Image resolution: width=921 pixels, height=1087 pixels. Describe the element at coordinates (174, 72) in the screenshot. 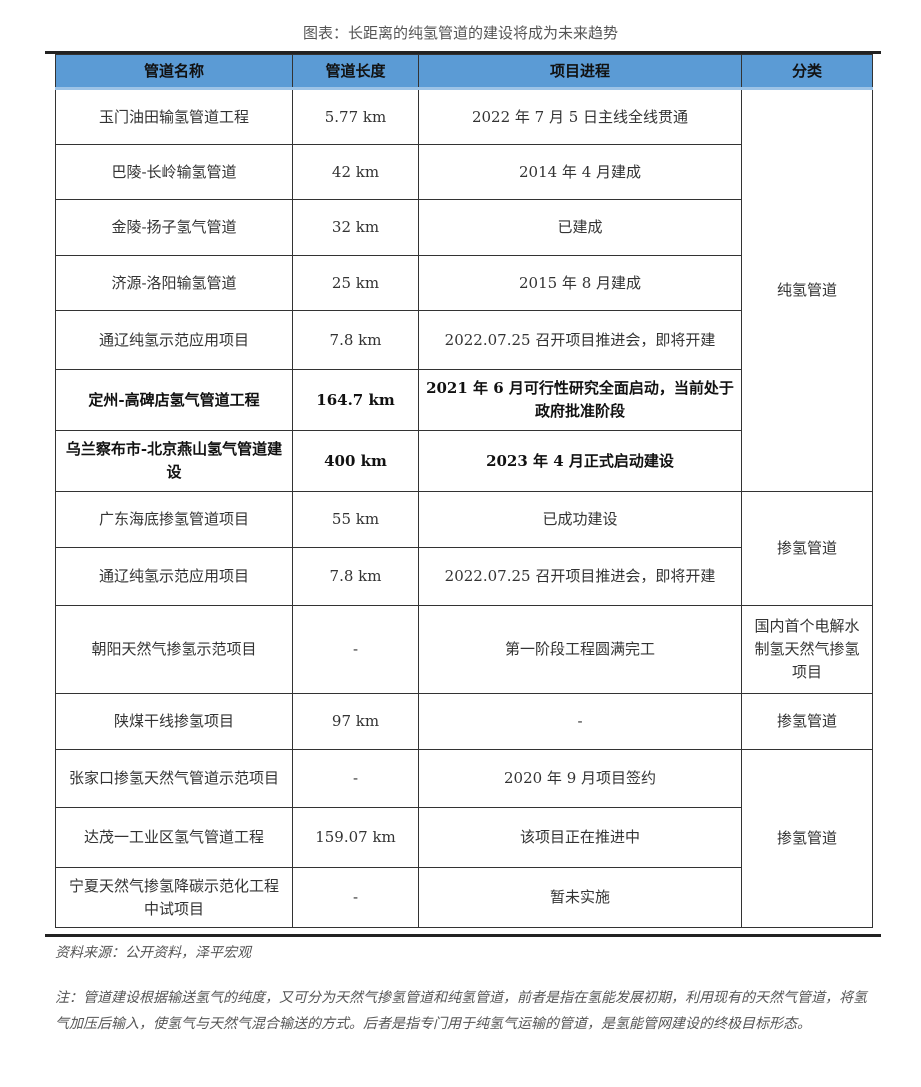

I see `header-name: 管道名称` at that location.